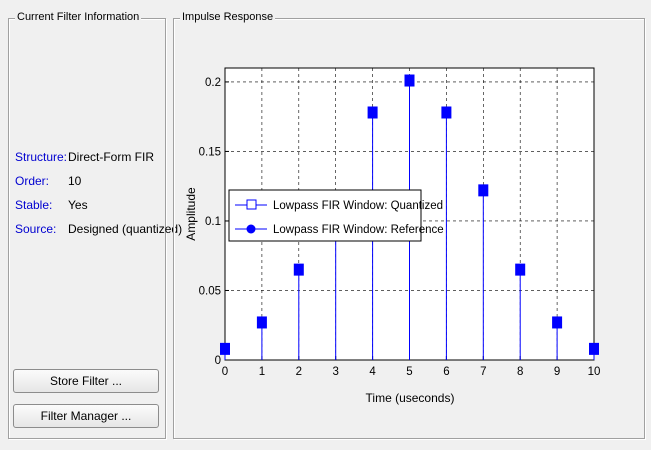  Describe the element at coordinates (210, 291) in the screenshot. I see `ytick-label-1: 0.05` at that location.